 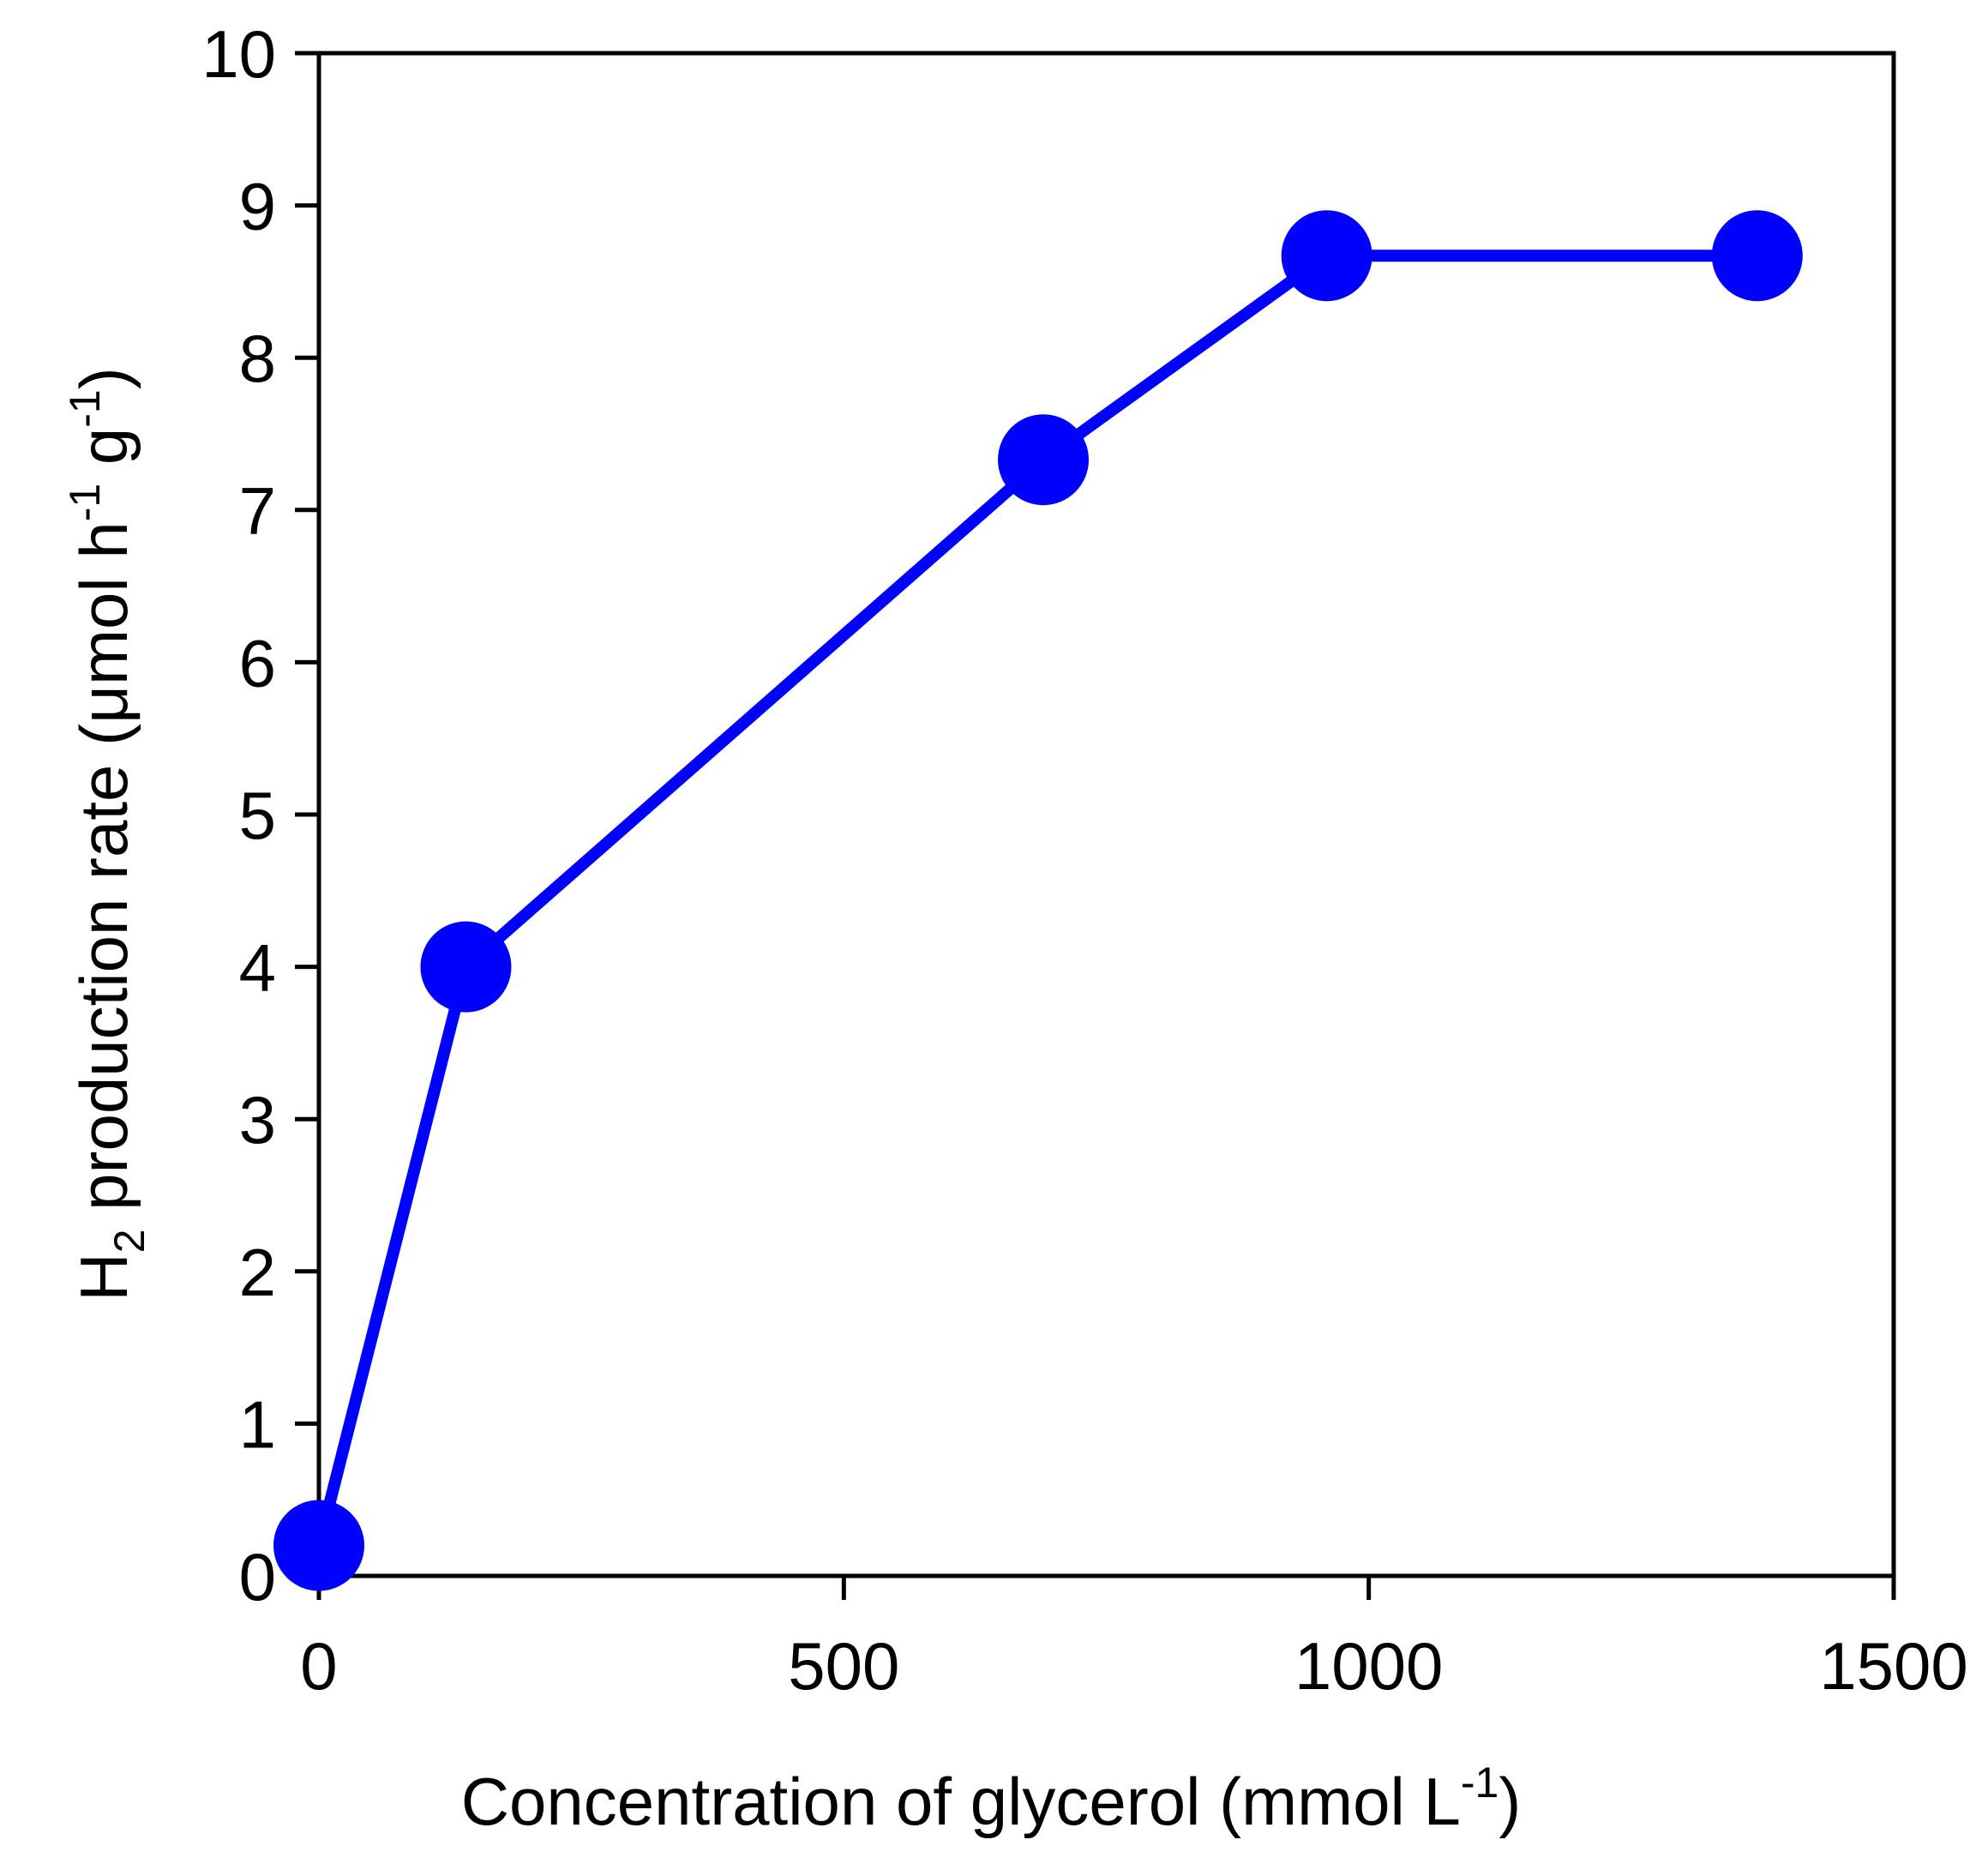 What do you see at coordinates (257, 1576) in the screenshot?
I see `y-tick-label: 0` at bounding box center [257, 1576].